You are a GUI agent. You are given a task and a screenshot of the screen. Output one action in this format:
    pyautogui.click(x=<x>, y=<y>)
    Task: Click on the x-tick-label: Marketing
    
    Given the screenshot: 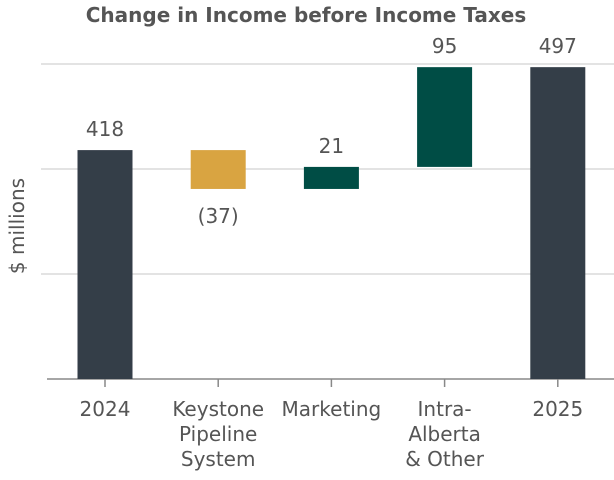 What is the action you would take?
    pyautogui.click(x=332, y=409)
    